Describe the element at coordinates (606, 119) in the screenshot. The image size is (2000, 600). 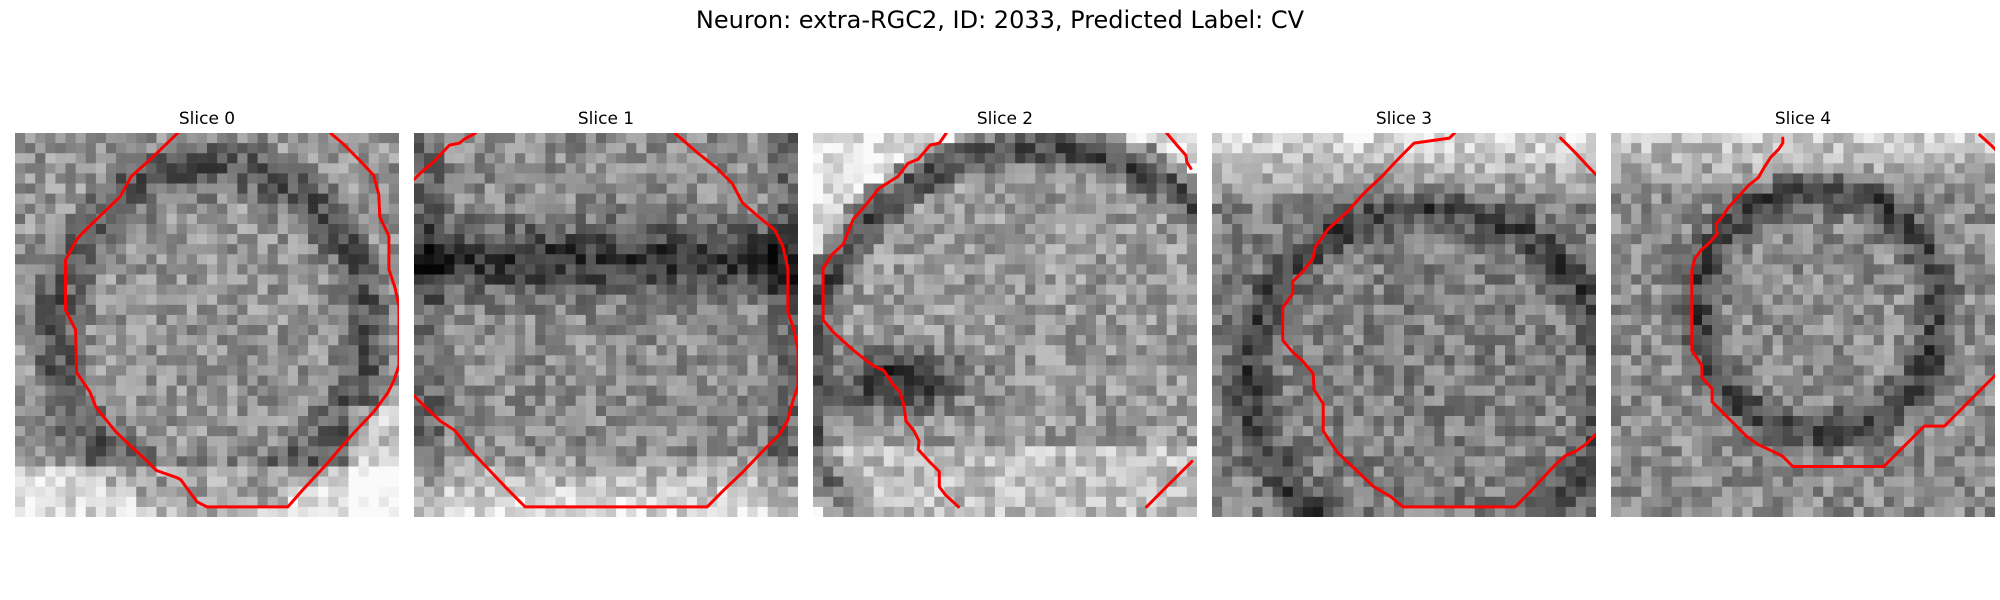
I see `slice-title: Slice 1` at that location.